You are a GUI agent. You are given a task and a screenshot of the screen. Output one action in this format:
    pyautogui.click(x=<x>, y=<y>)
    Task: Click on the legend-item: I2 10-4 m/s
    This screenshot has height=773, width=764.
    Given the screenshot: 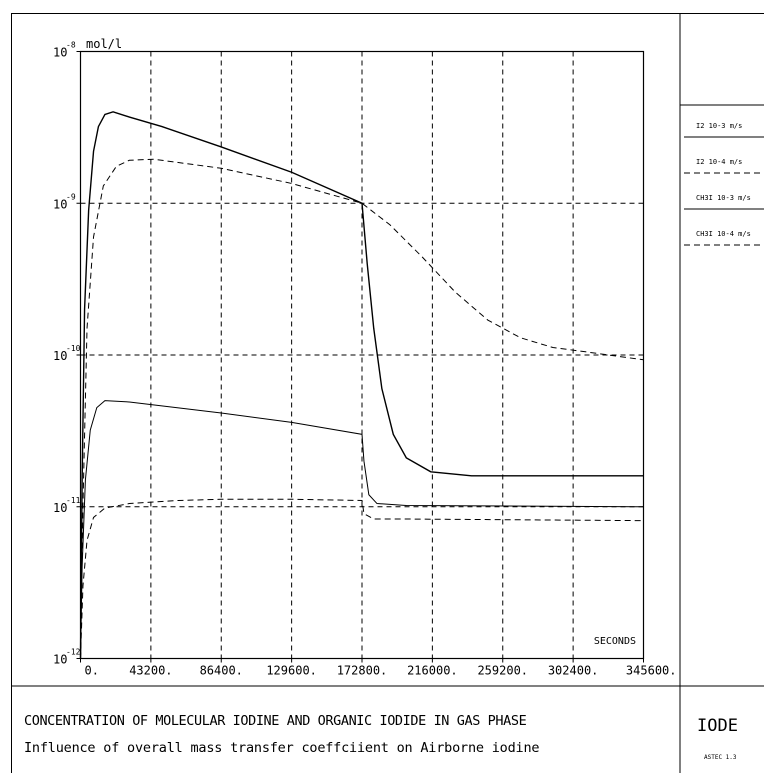 What is the action you would take?
    pyautogui.click(x=724, y=166)
    